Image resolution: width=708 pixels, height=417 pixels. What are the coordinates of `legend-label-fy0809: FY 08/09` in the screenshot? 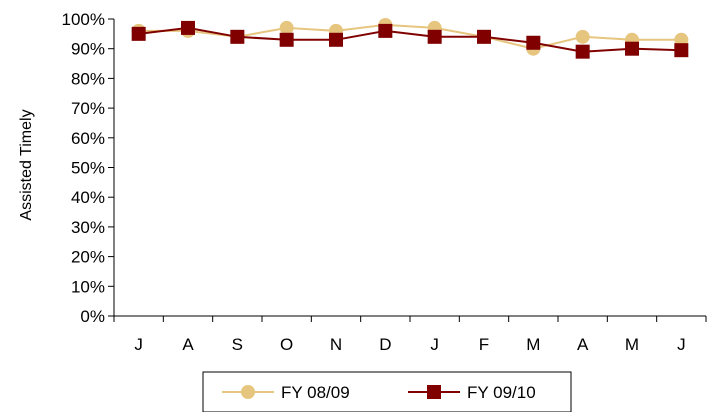 It's located at (315, 392).